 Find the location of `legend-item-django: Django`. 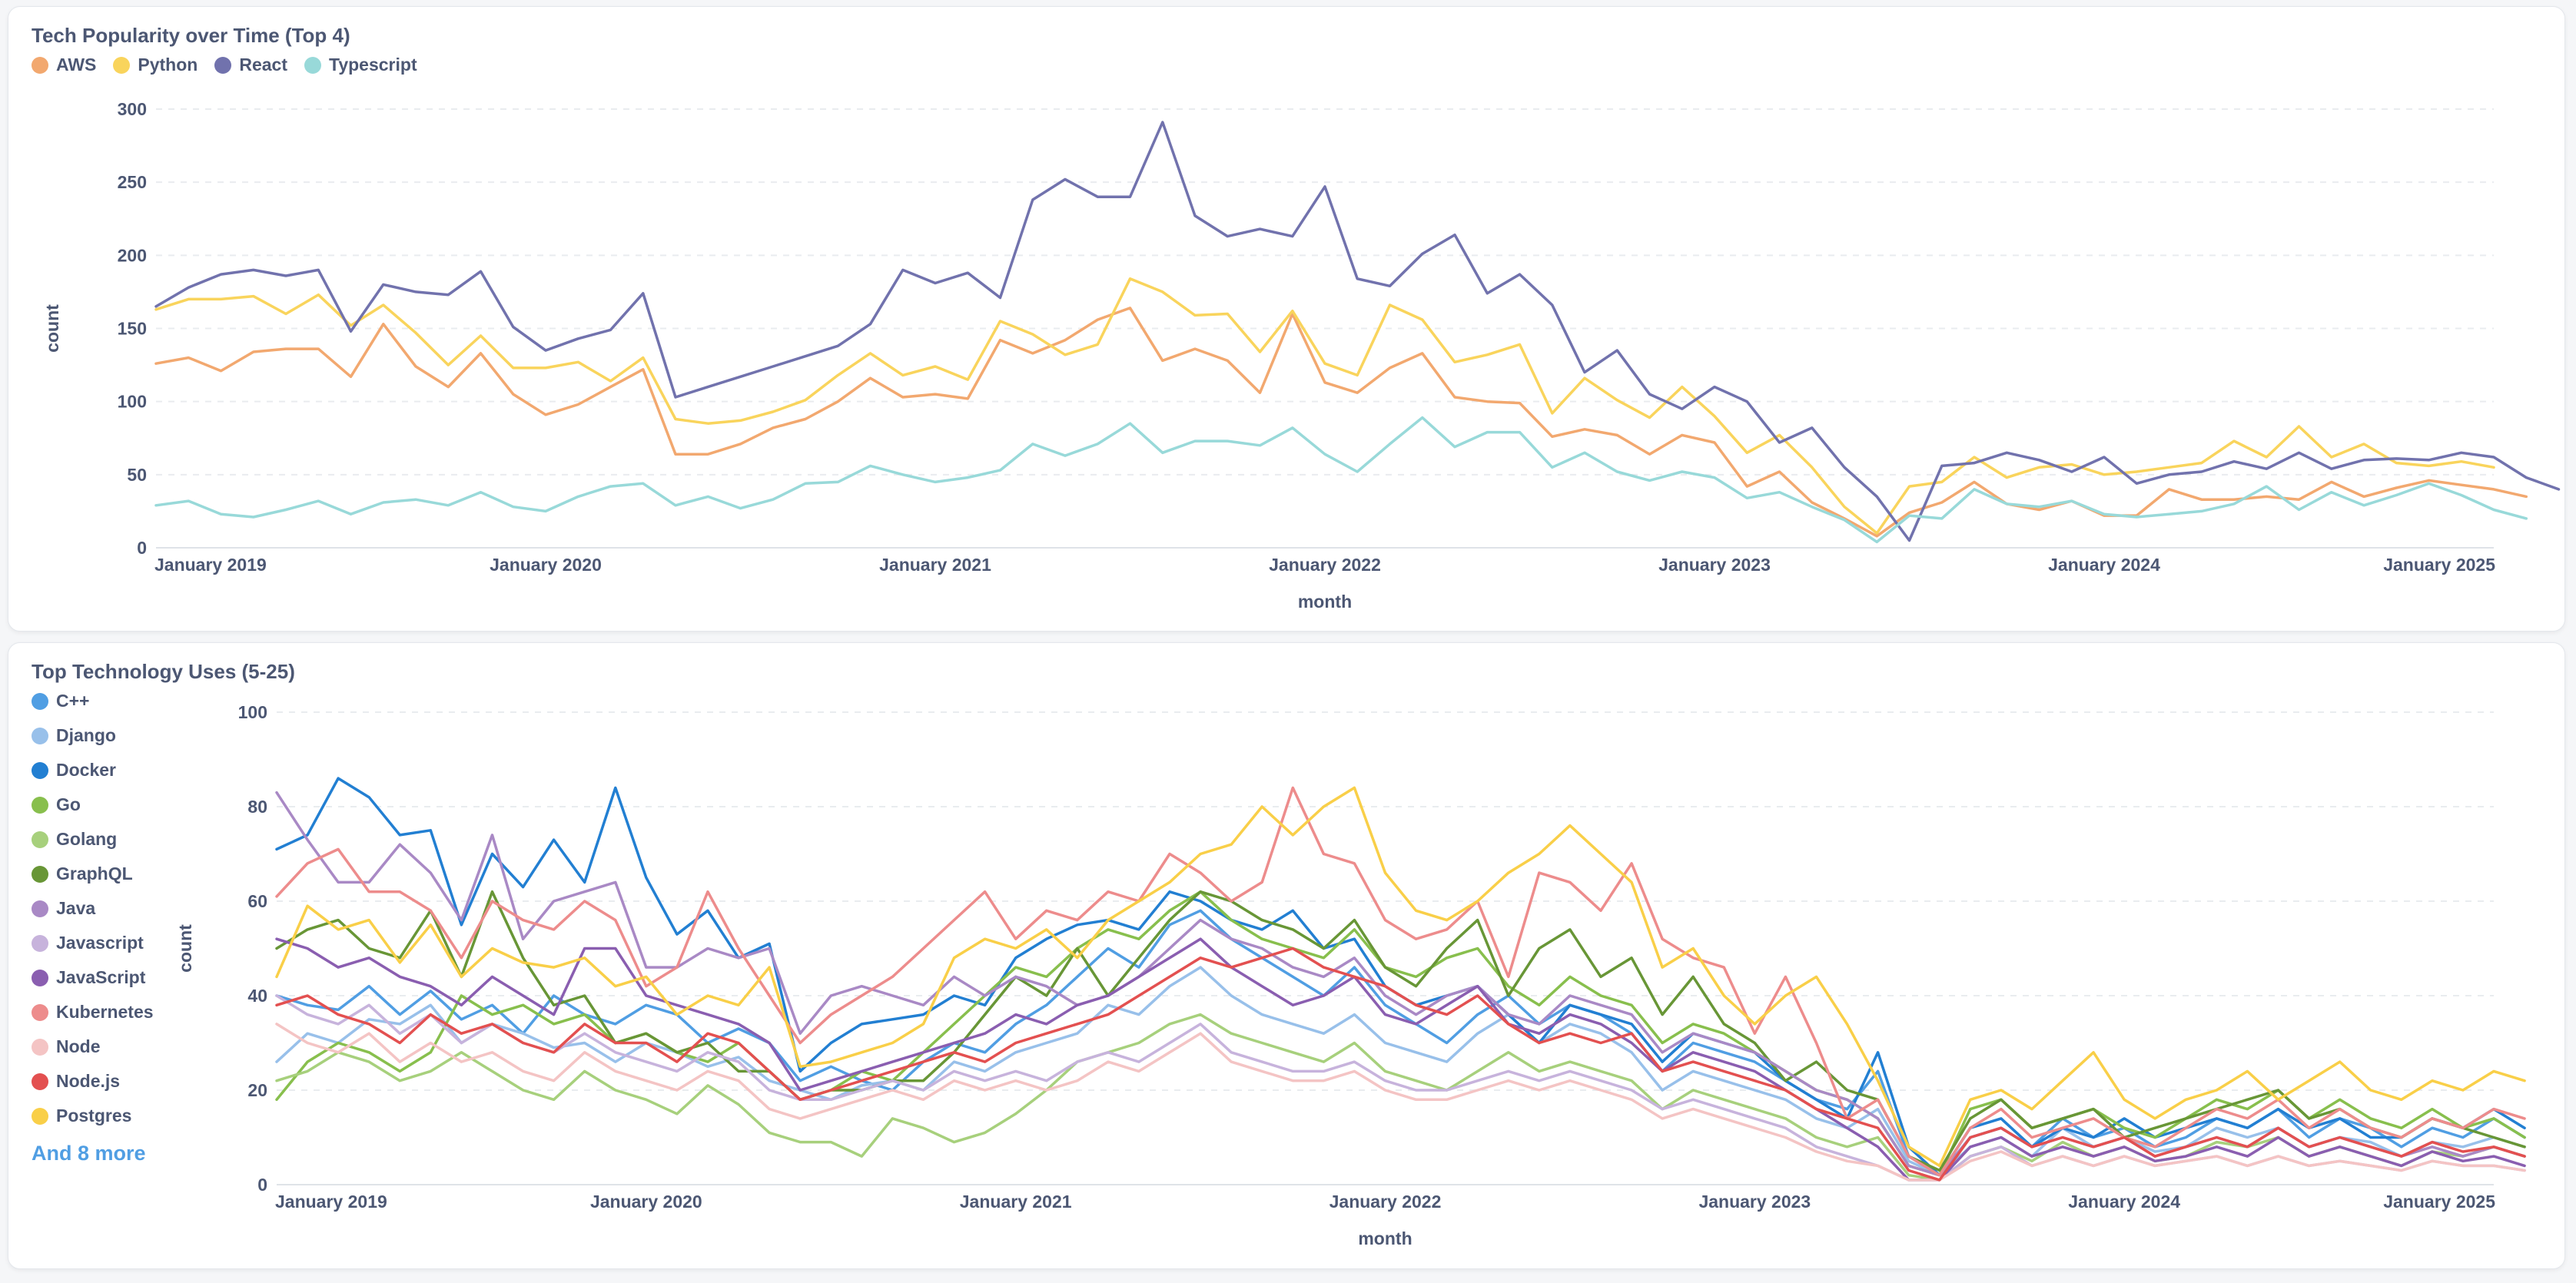

legend-item-django: Django is located at coordinates (93, 736).